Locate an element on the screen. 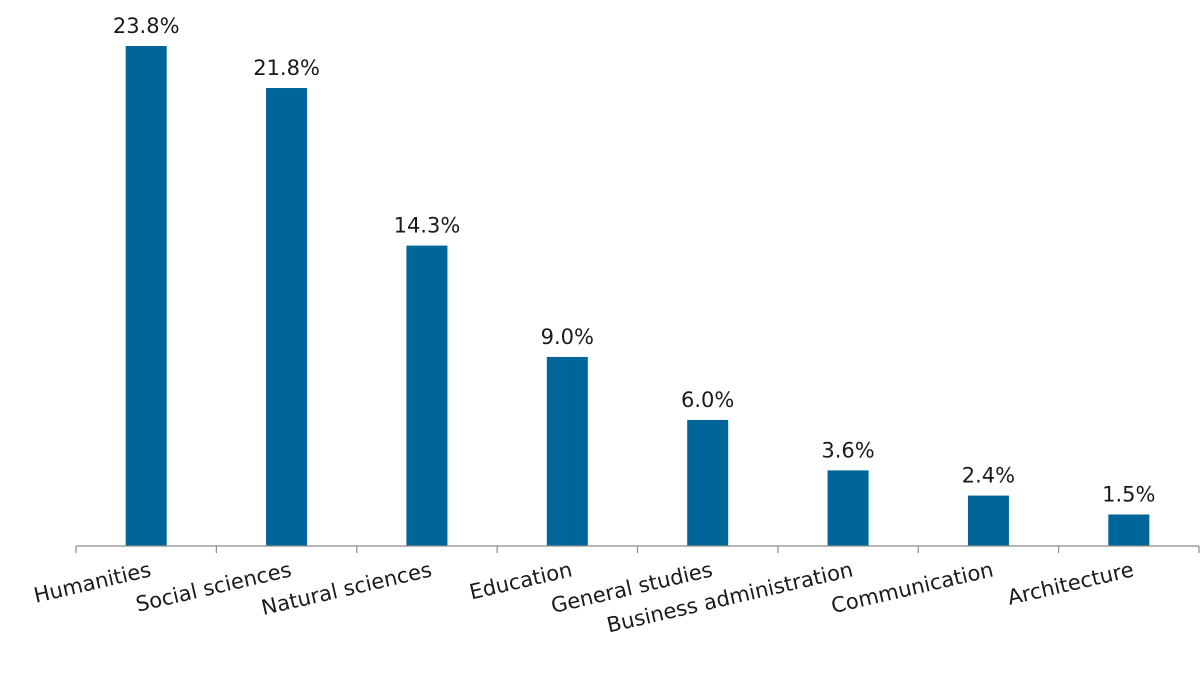 This screenshot has width=1201, height=685. bar-social-sciences is located at coordinates (287, 317).